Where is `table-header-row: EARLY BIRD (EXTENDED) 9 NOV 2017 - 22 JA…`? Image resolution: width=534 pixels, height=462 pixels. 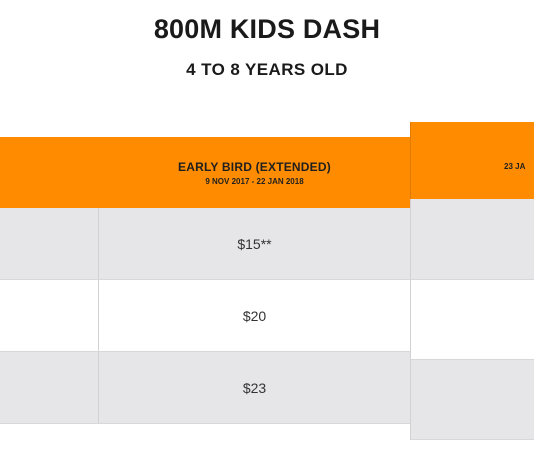
table-header-row: EARLY BIRD (EXTENDED) 9 NOV 2017 - 22 JA… is located at coordinates (205, 172).